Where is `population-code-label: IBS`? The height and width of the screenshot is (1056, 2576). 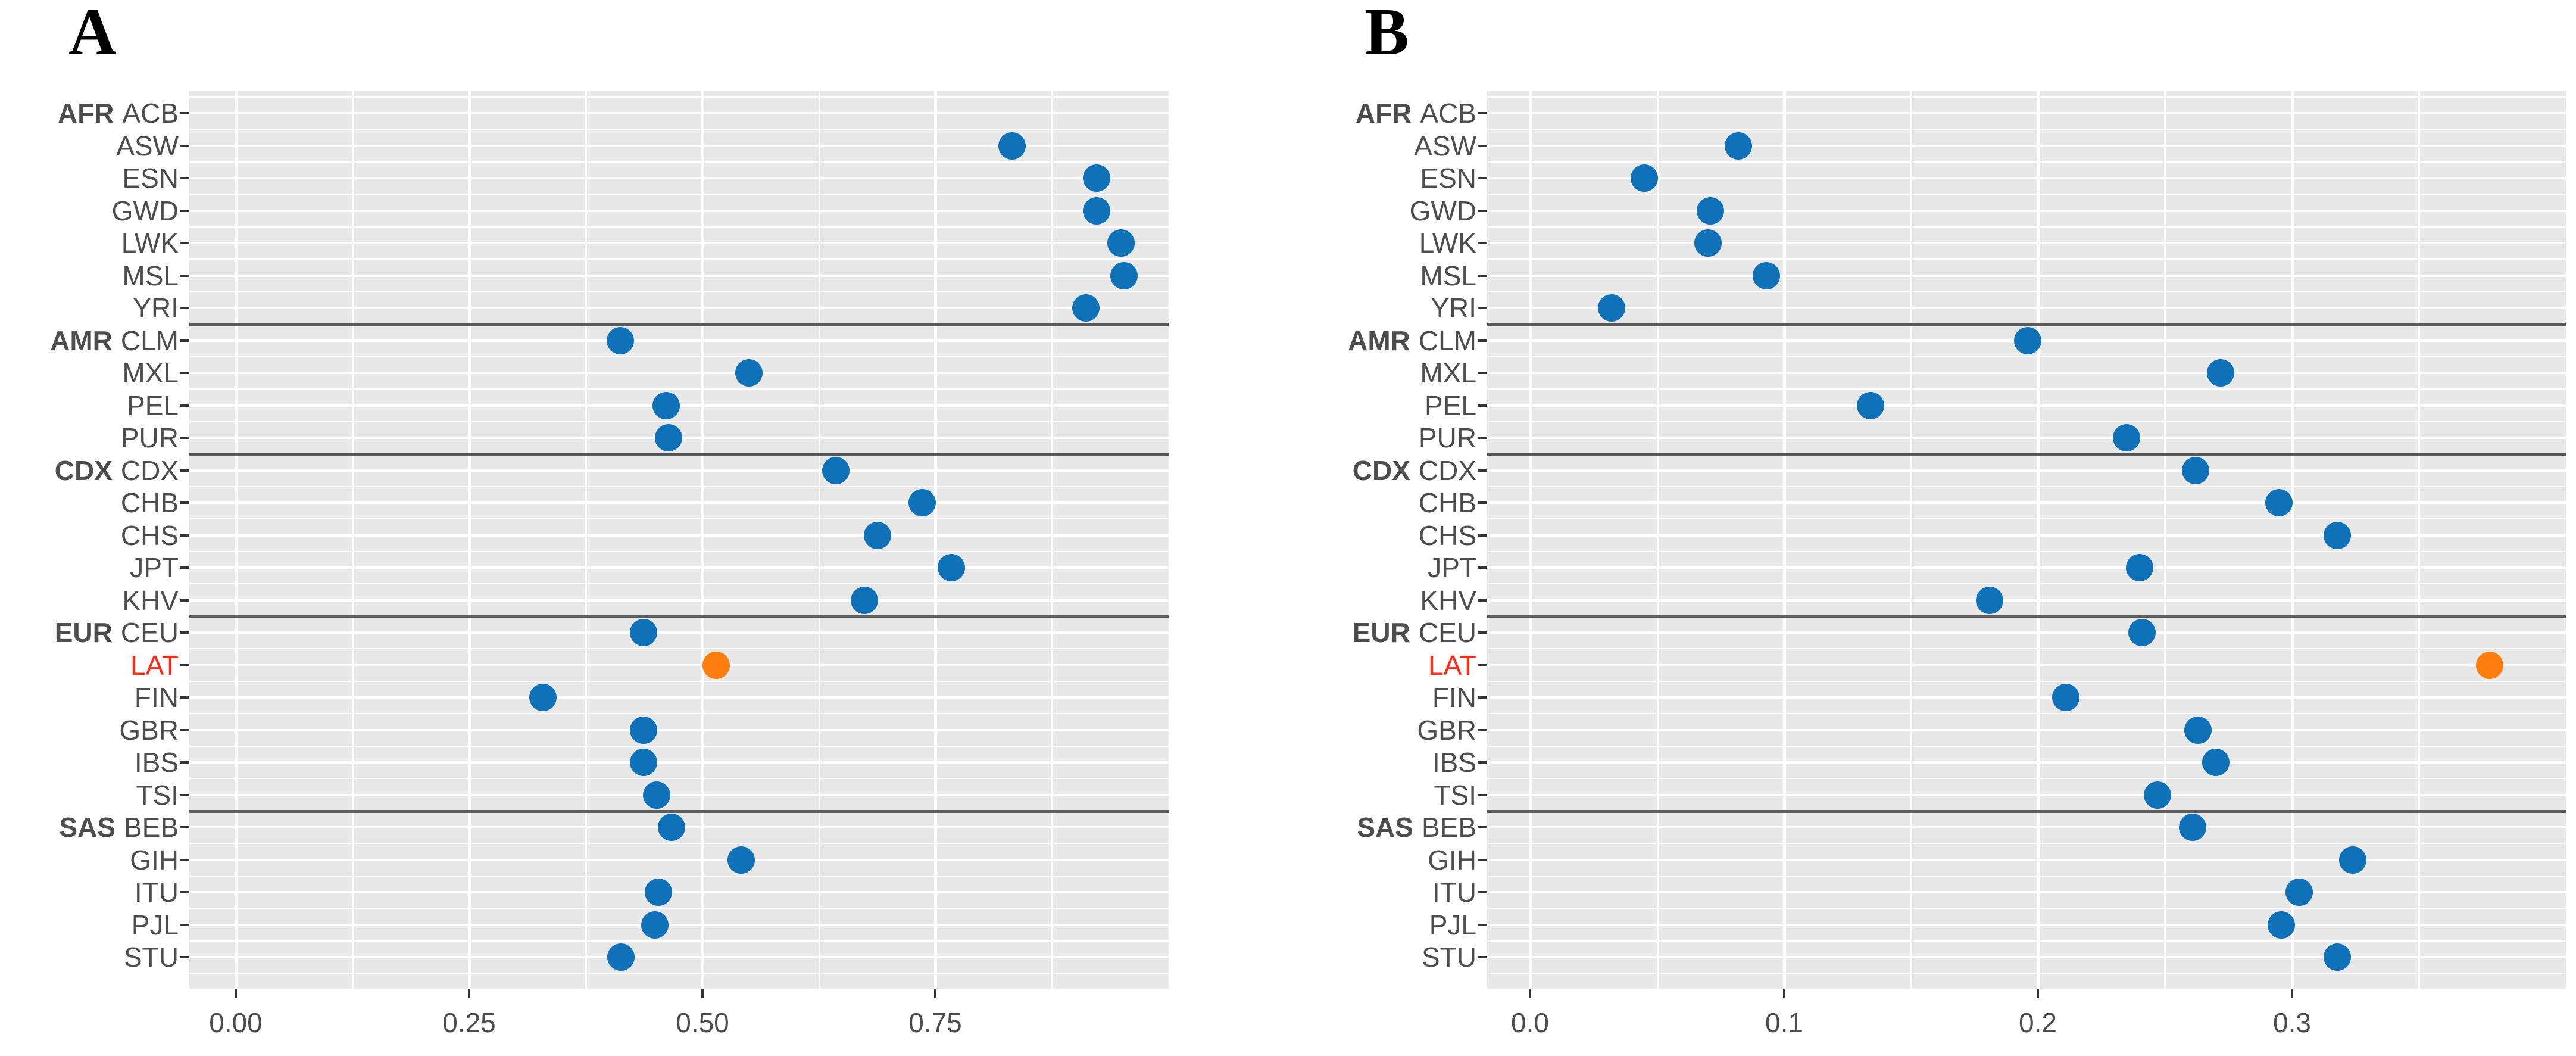
population-code-label: IBS is located at coordinates (1454, 762).